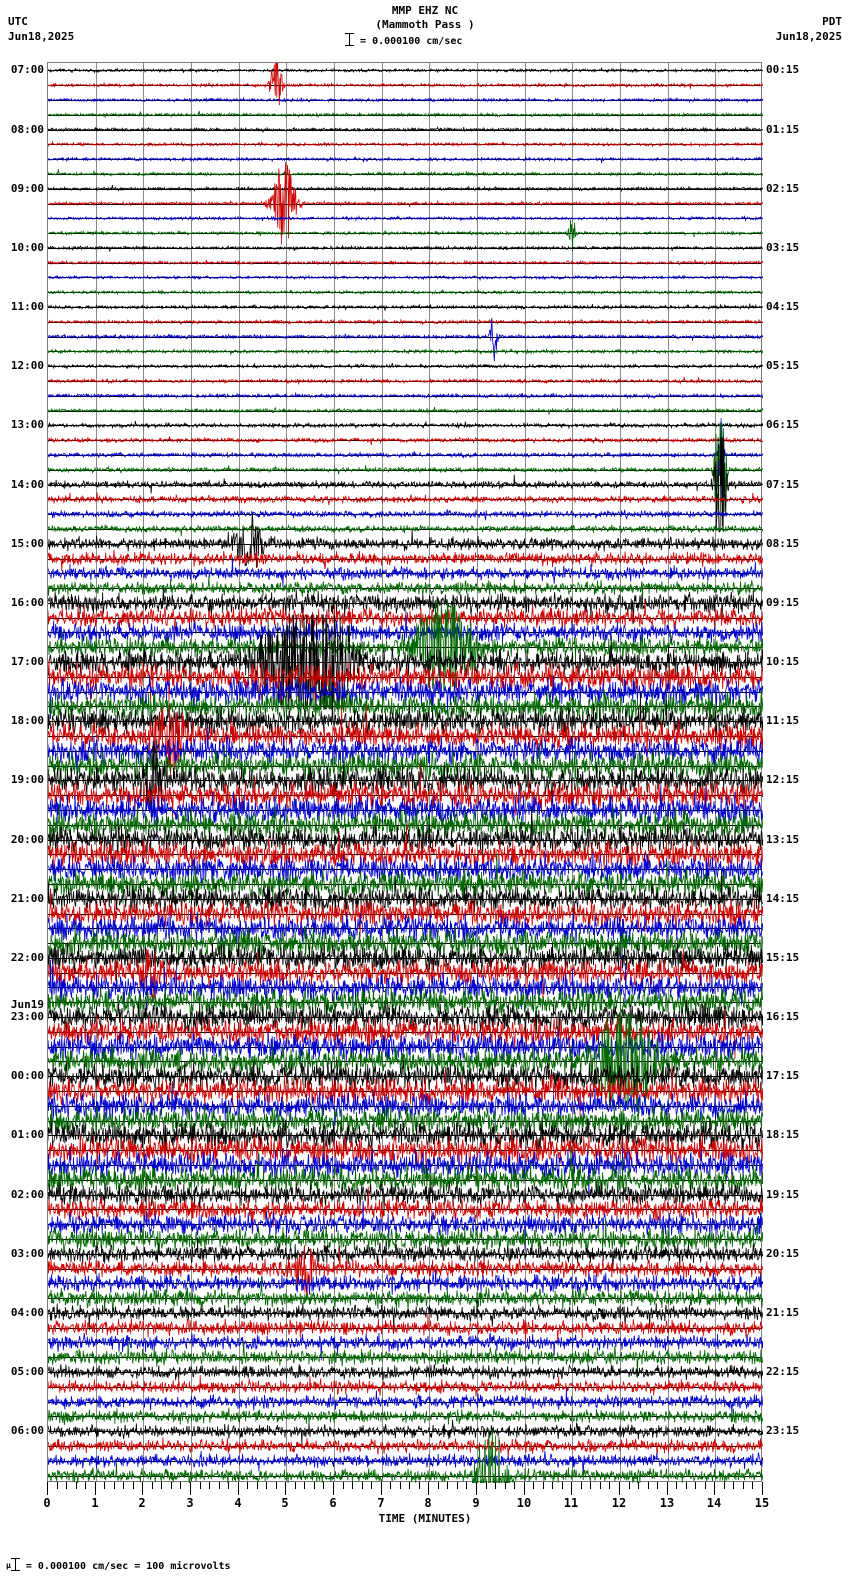  What do you see at coordinates (783, 366) in the screenshot?
I see `right-time-label: 05:15` at bounding box center [783, 366].